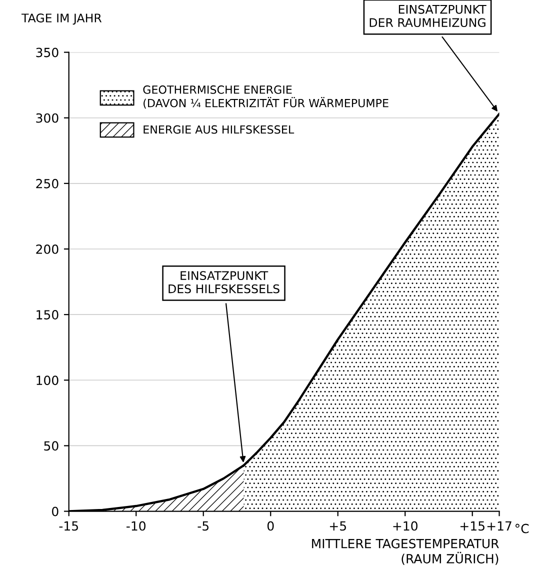  What do you see at coordinates (61, 19) in the screenshot?
I see `y-axis-title: TAGE IM JAHR` at bounding box center [61, 19].